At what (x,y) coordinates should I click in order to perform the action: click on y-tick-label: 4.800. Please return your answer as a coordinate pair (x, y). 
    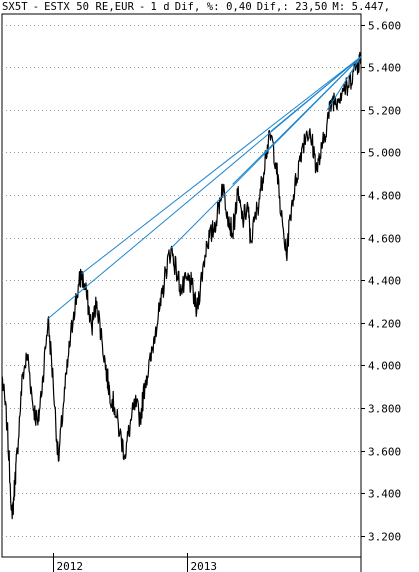
    Looking at the image, I should click on (384, 196).